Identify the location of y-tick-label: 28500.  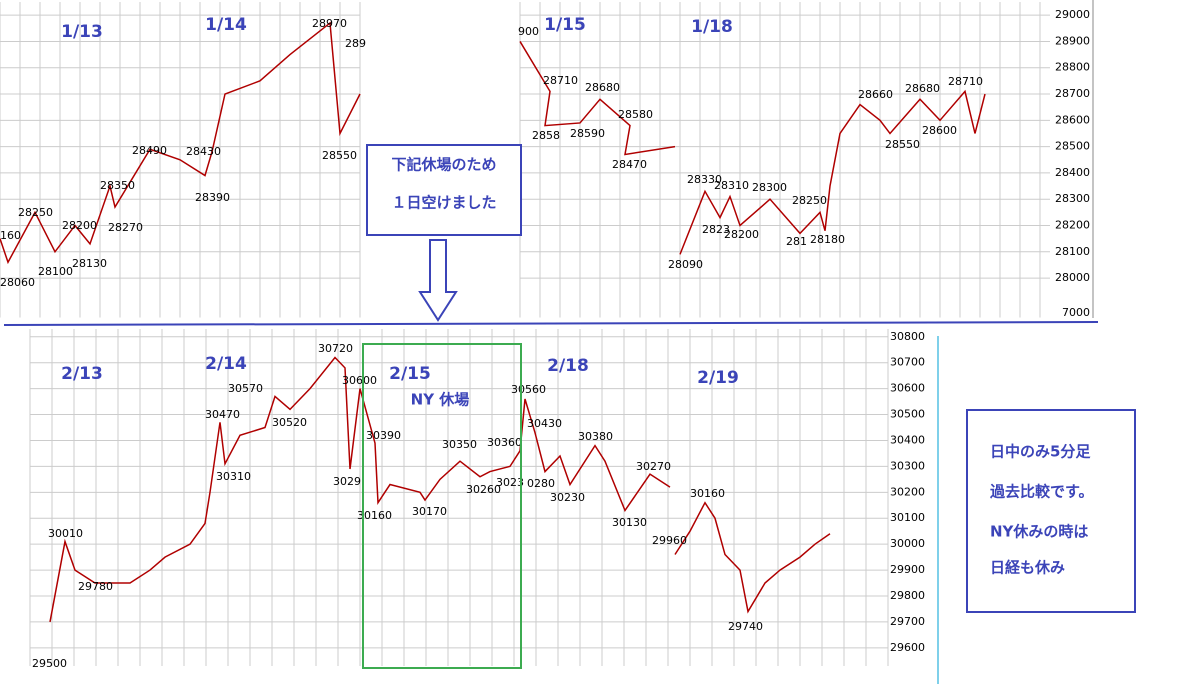
(1072, 146).